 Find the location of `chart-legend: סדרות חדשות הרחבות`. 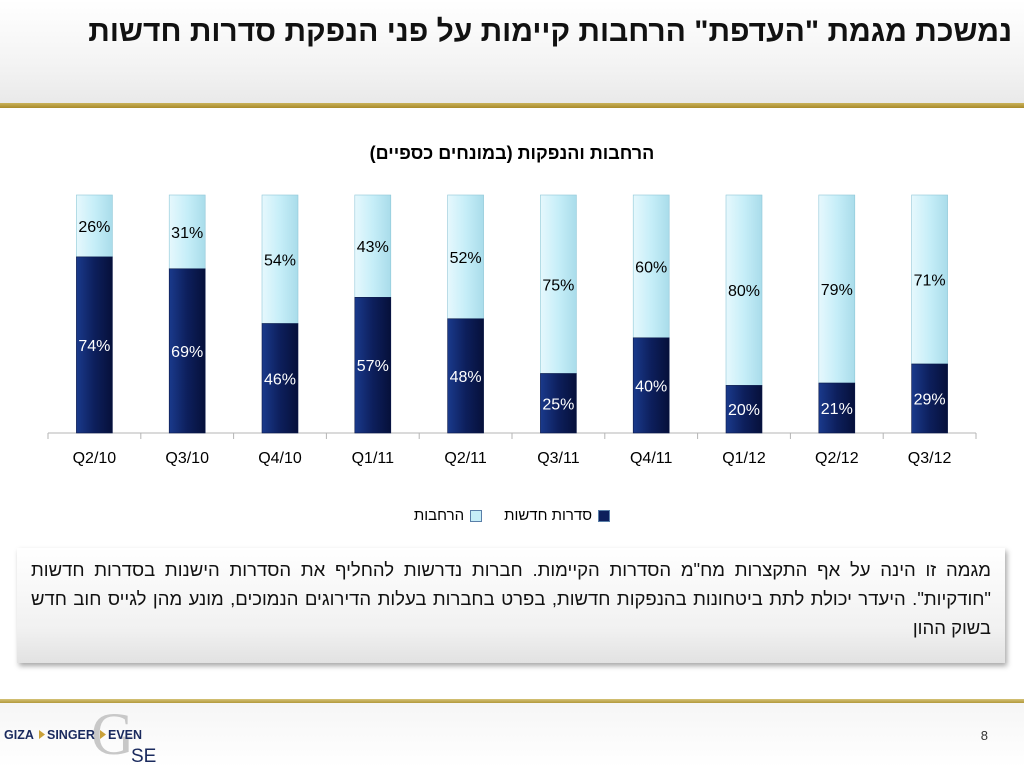

chart-legend: סדרות חדשות הרחבות is located at coordinates (512, 515).